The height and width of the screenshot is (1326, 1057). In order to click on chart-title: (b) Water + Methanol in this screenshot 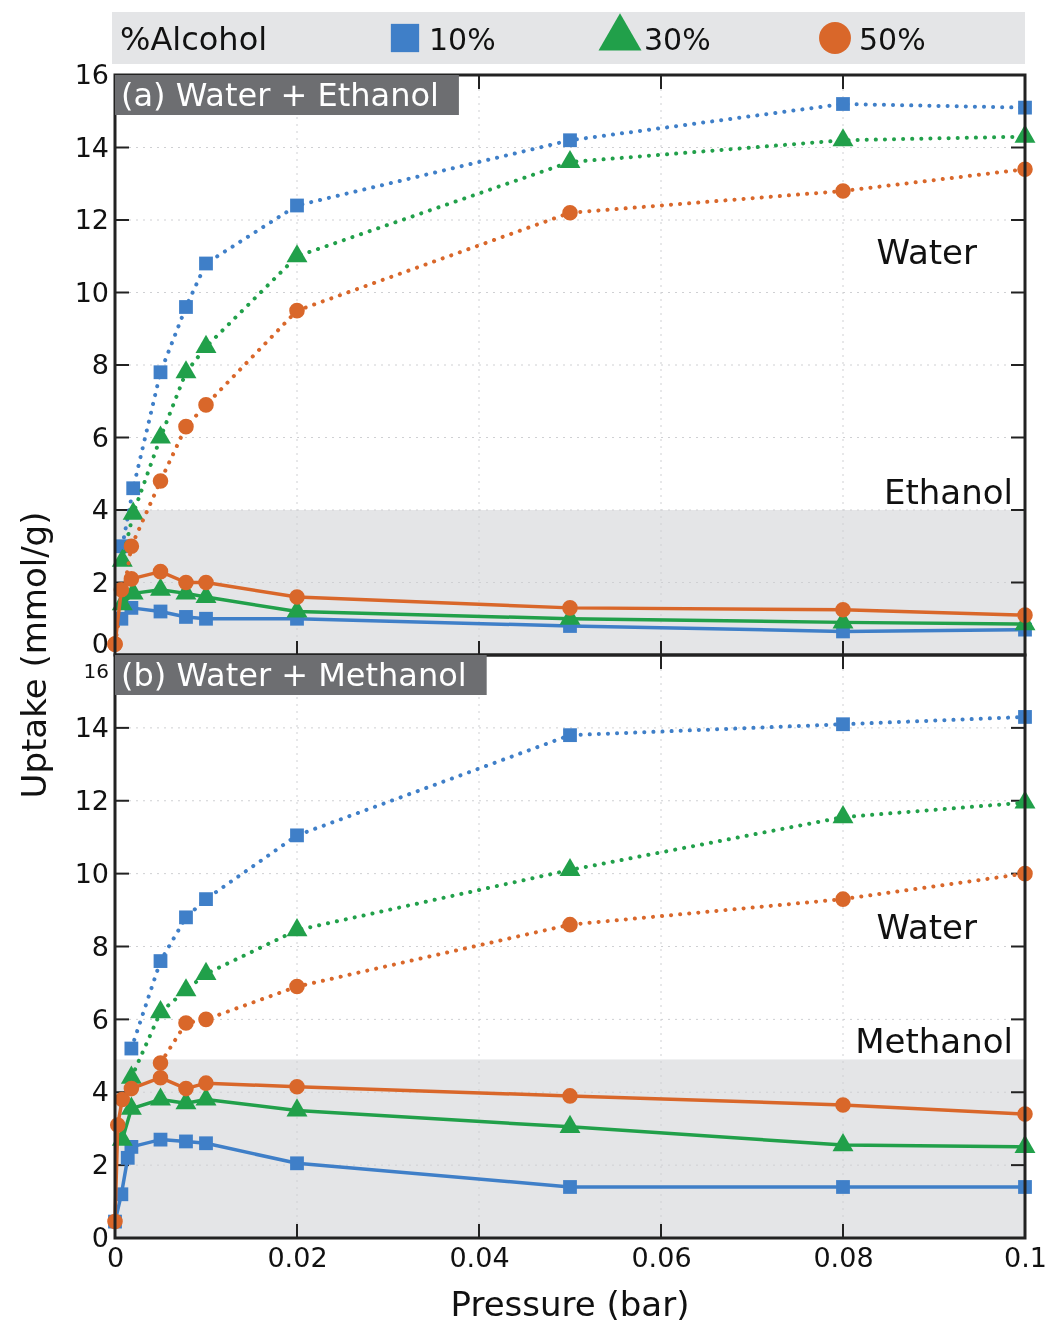, I will do `click(294, 675)`.